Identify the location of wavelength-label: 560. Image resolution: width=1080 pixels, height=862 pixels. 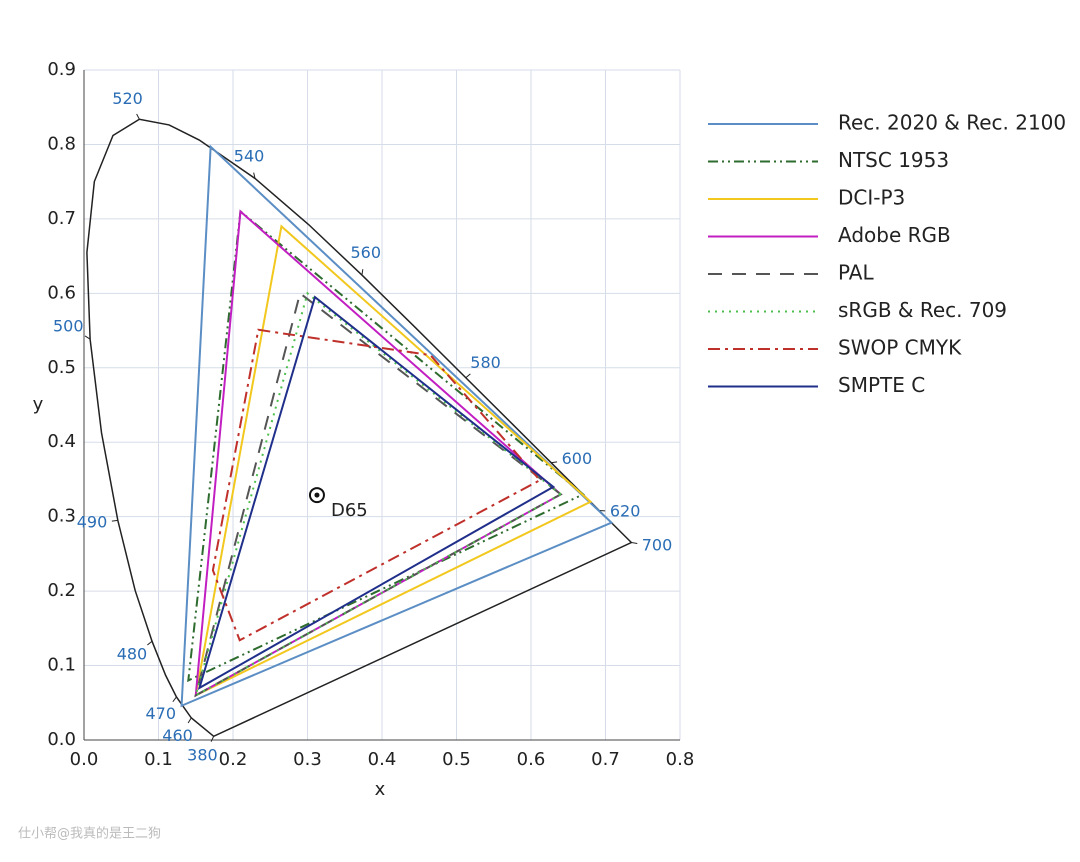
(365, 252).